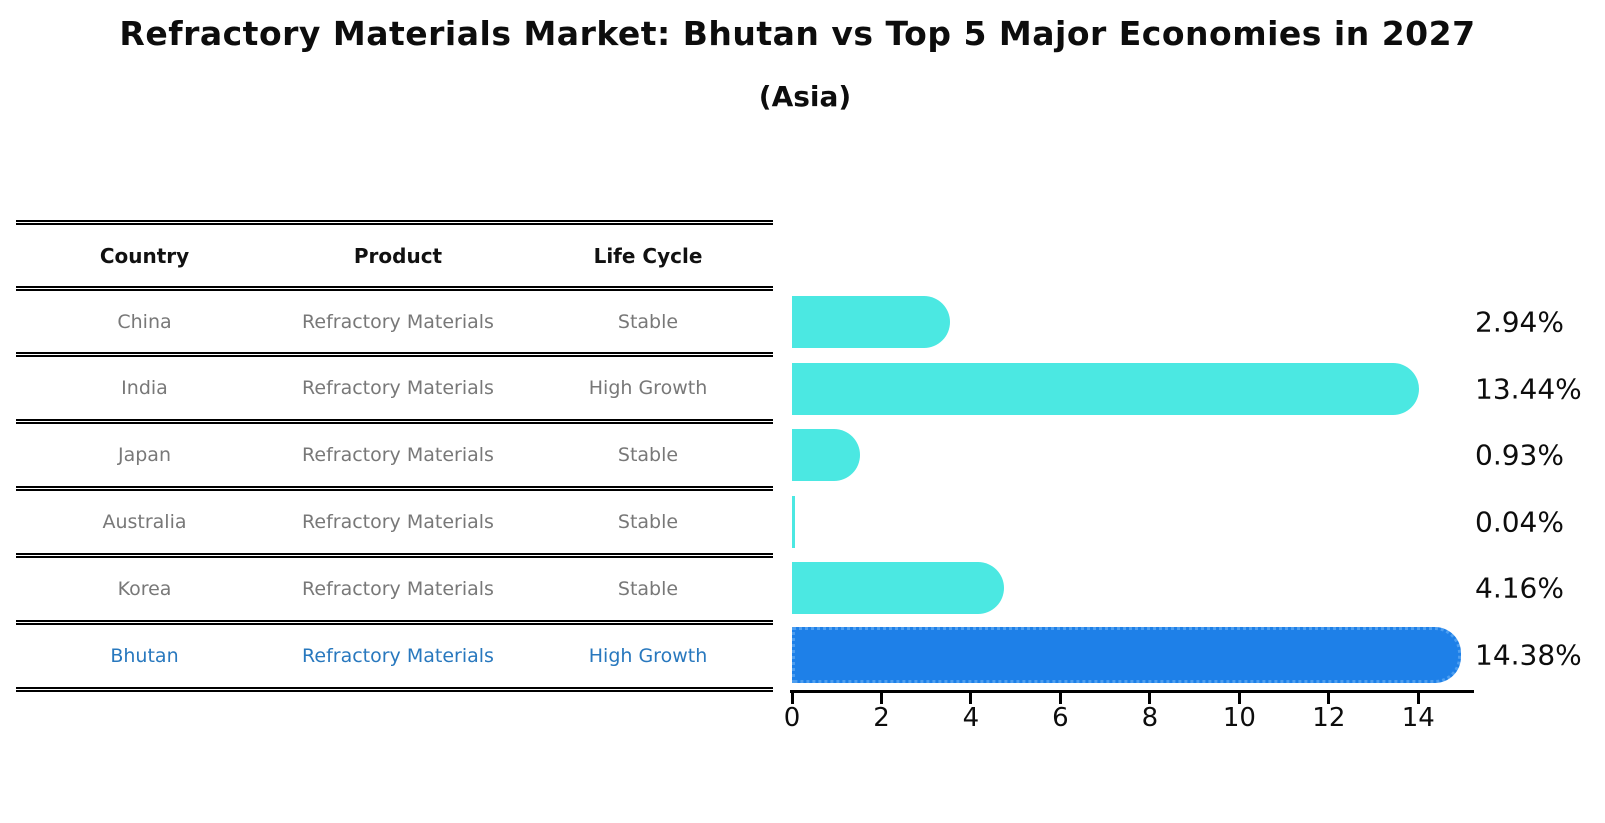 The width and height of the screenshot is (1605, 823). I want to click on cell-country: Australia, so click(144, 522).